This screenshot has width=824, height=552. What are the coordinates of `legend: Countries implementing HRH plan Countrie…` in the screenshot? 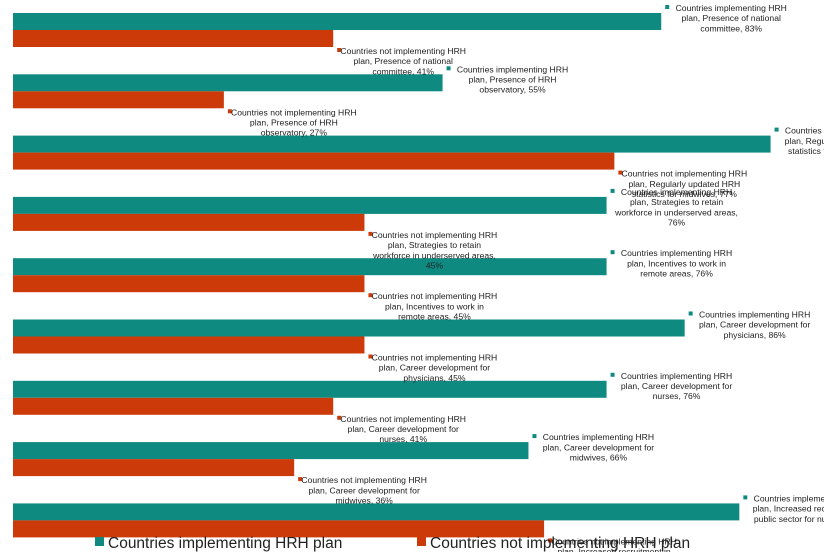 It's located at (392, 543).